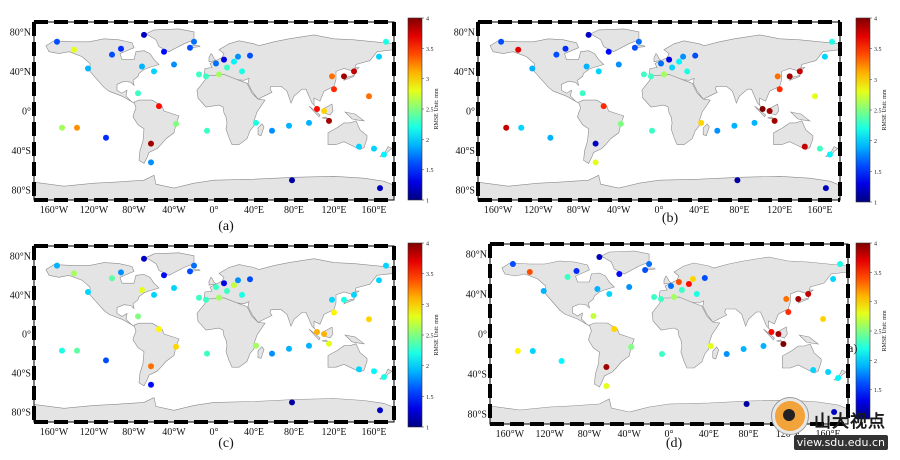 The image size is (900, 460). Describe the element at coordinates (21, 151) in the screenshot. I see `y-tick-label: 40°S` at that location.